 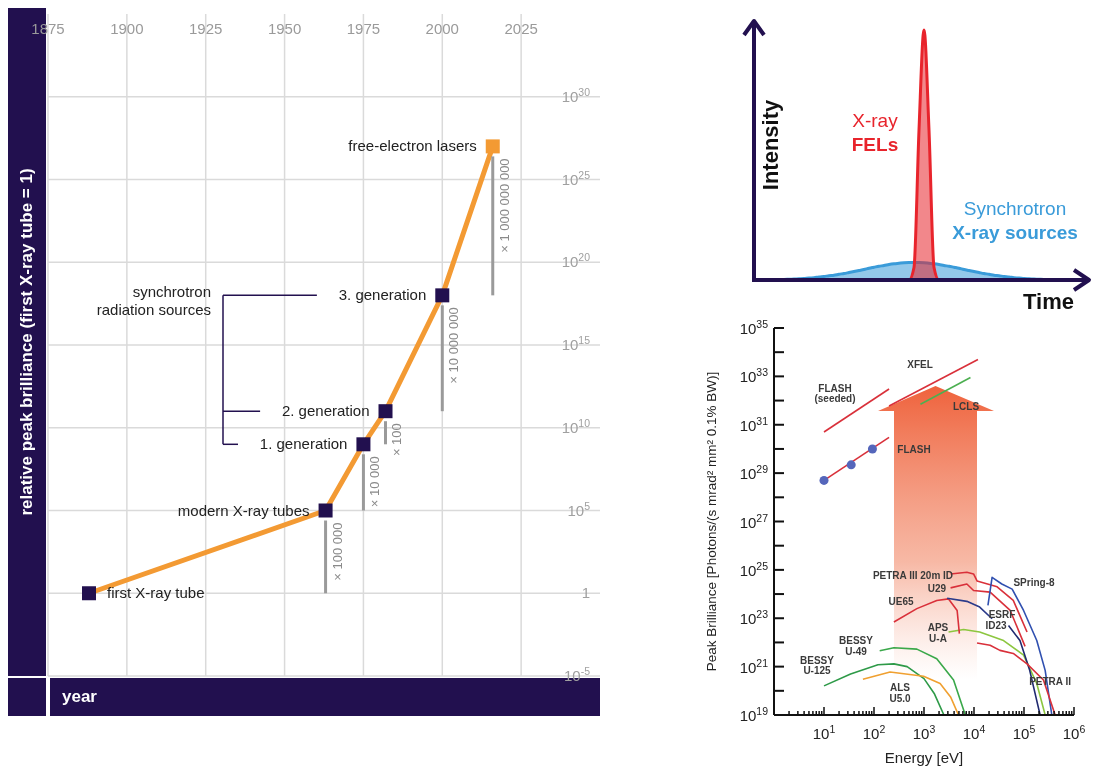 What do you see at coordinates (754, 327) in the screenshot?
I see `y-tick-label: 10$^{35}$` at bounding box center [754, 327].